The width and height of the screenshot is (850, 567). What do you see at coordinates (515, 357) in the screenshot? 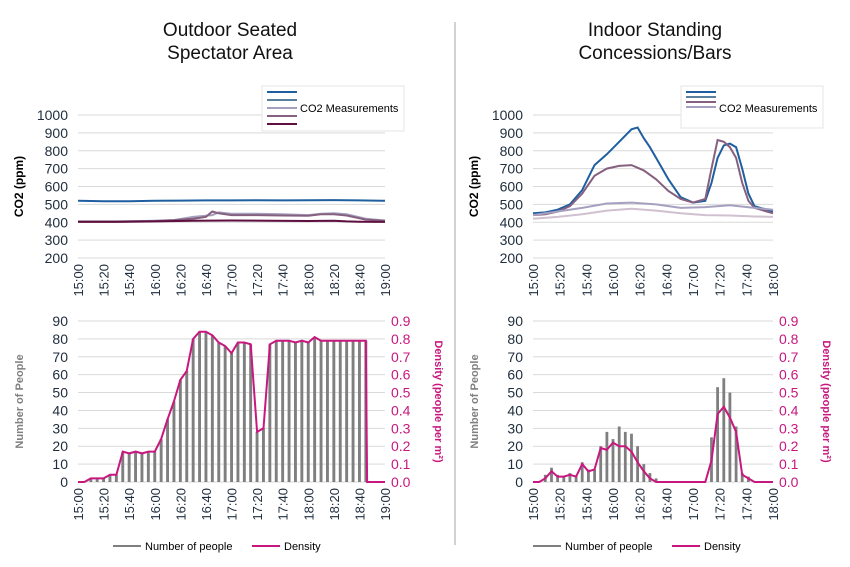
I see `y-tick-label: 70` at bounding box center [515, 357].